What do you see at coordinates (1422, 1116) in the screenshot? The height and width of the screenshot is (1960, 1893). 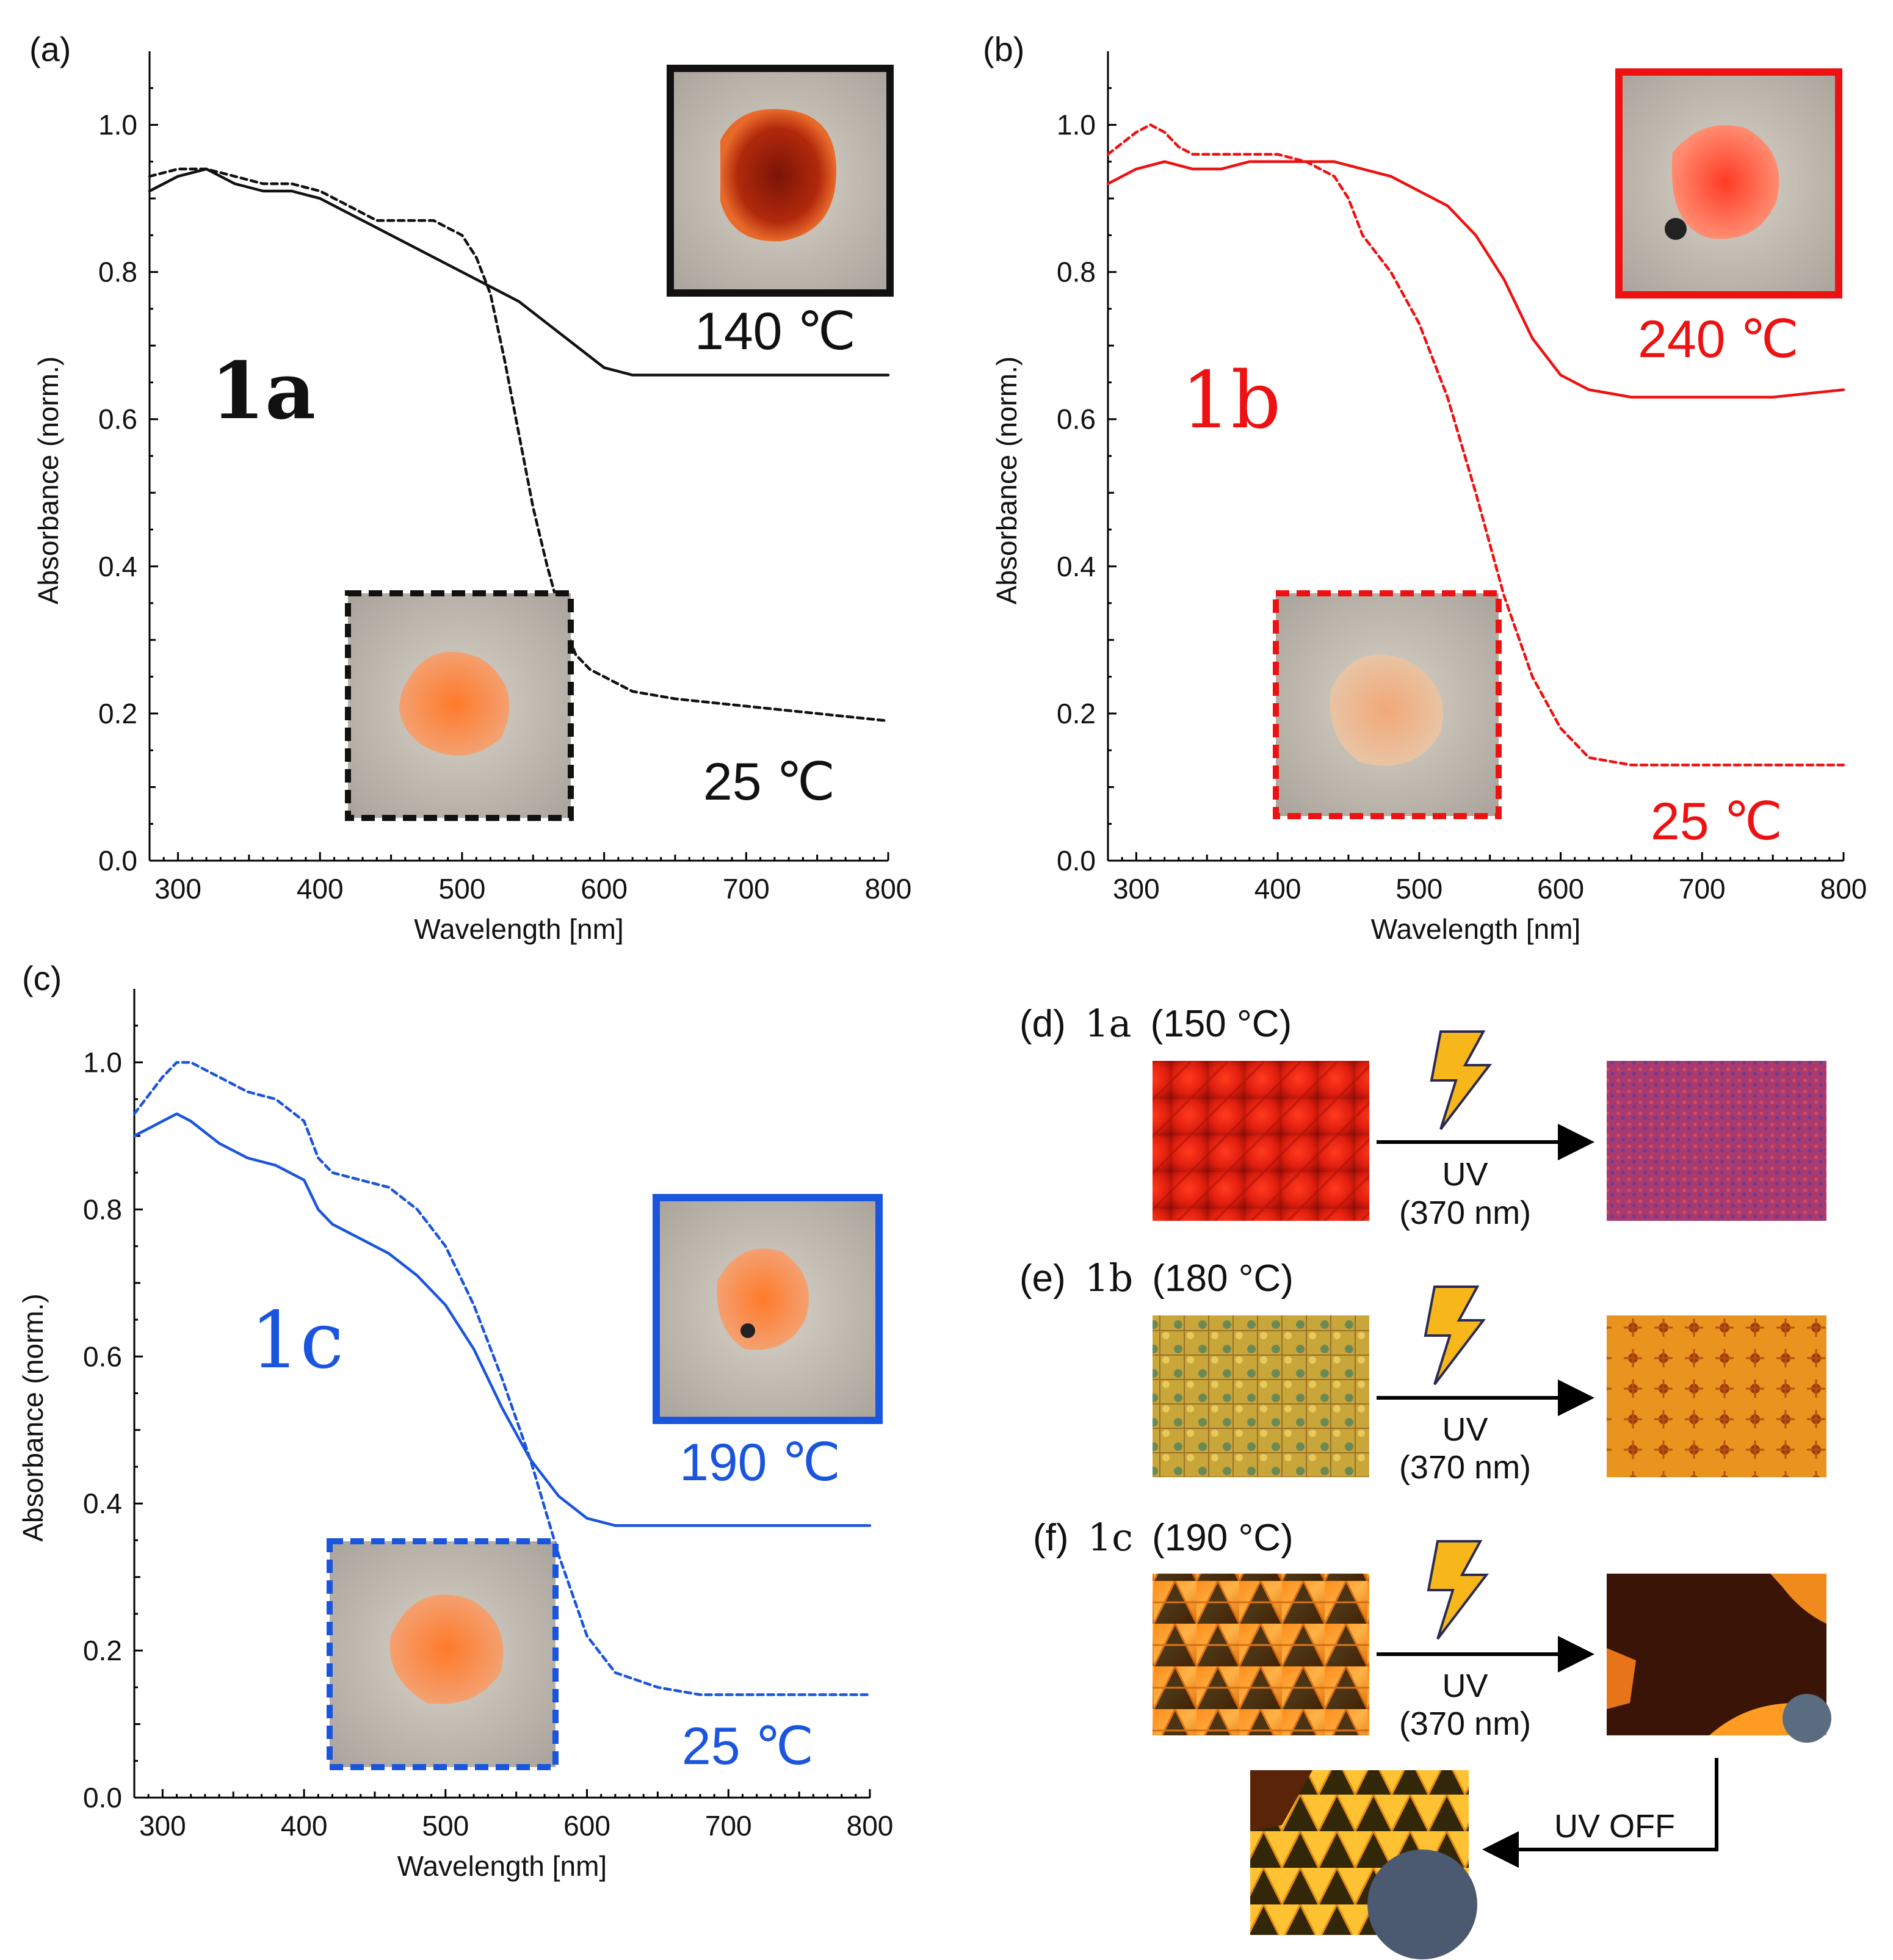 I see `micrograph-row-d: (d) 1a (150 °C) UV (370 nm)` at bounding box center [1422, 1116].